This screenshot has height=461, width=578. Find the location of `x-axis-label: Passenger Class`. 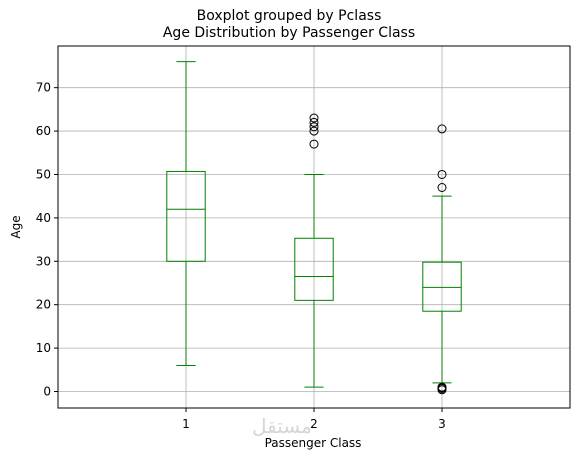

x-axis-label: Passenger Class is located at coordinates (313, 443).